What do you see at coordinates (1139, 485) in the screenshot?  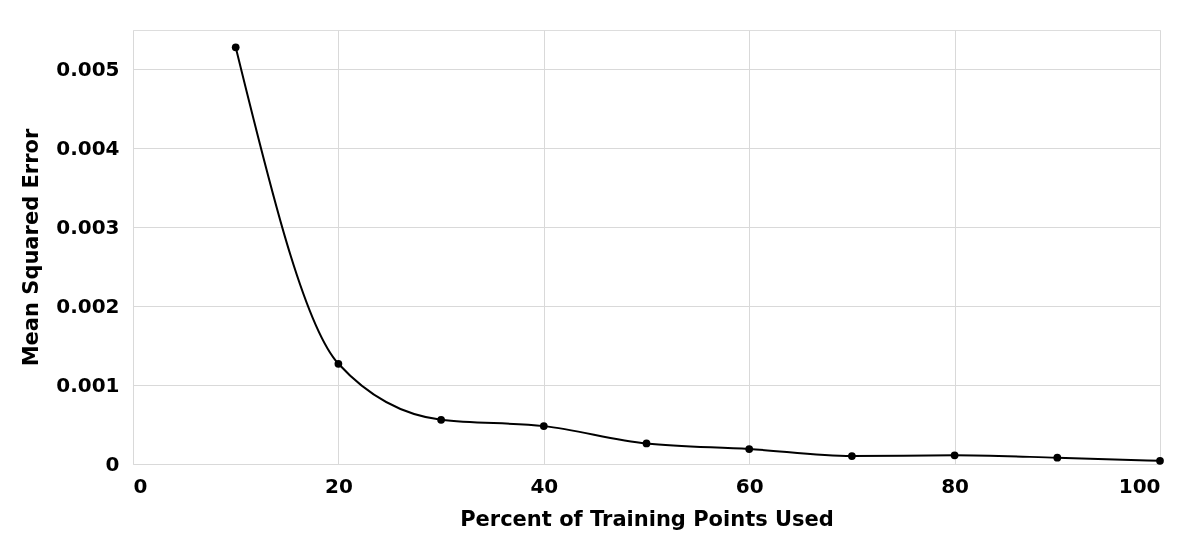 I see `x-tick-label: 100` at bounding box center [1139, 485].